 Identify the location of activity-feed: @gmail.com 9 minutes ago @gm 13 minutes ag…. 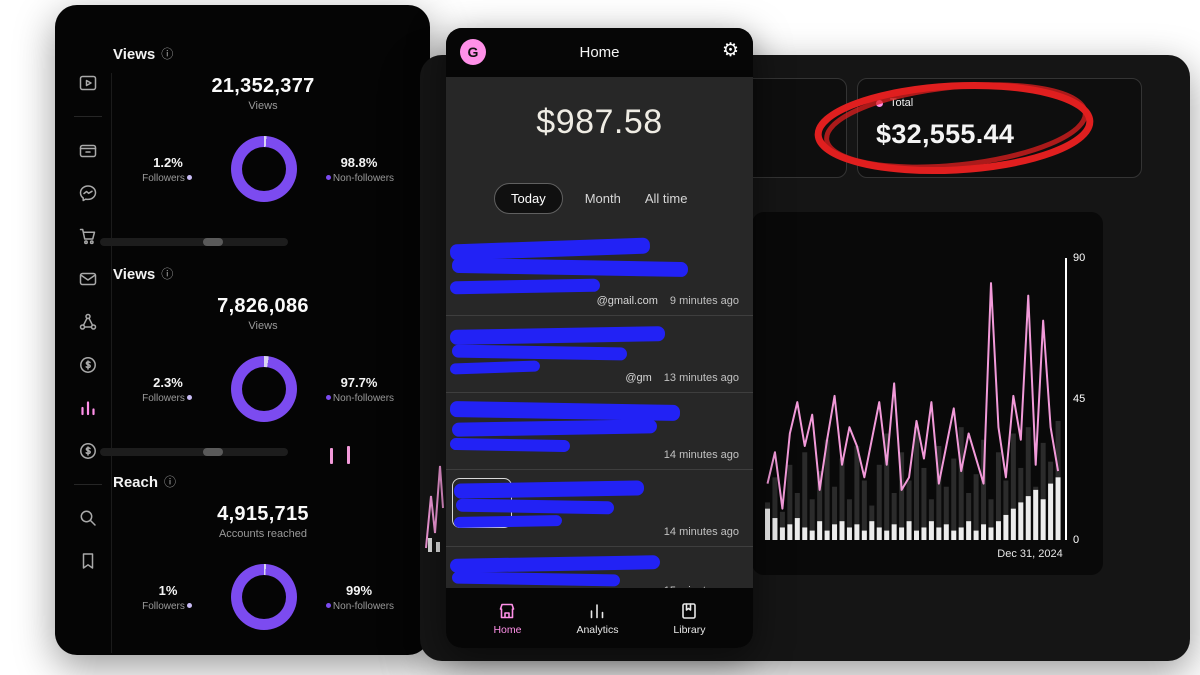
(599, 406).